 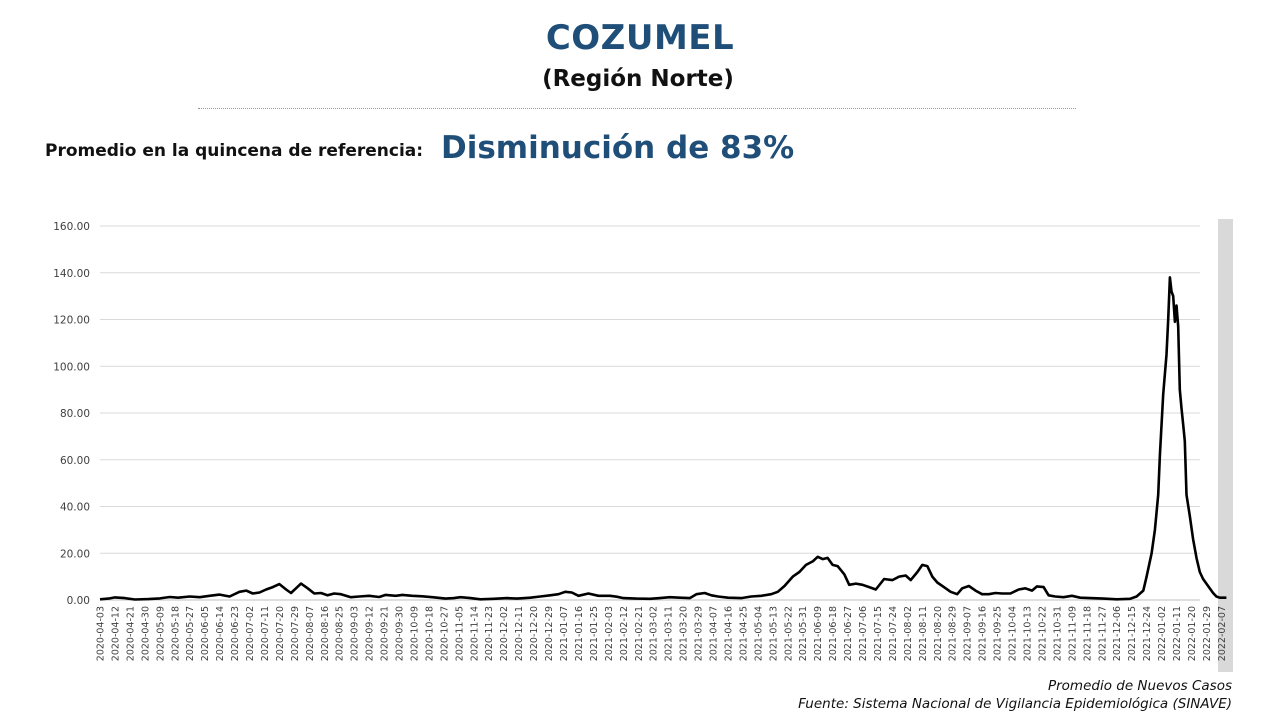 I want to click on reference-value: Disminución de 83%, so click(x=618, y=148).